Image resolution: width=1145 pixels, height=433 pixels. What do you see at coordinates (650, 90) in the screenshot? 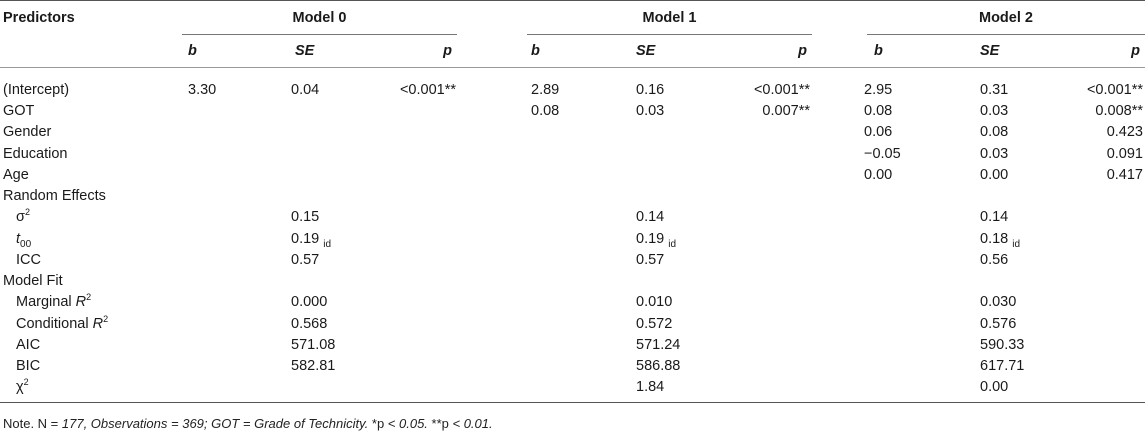
I see `m1-se-value: 0.16` at bounding box center [650, 90].